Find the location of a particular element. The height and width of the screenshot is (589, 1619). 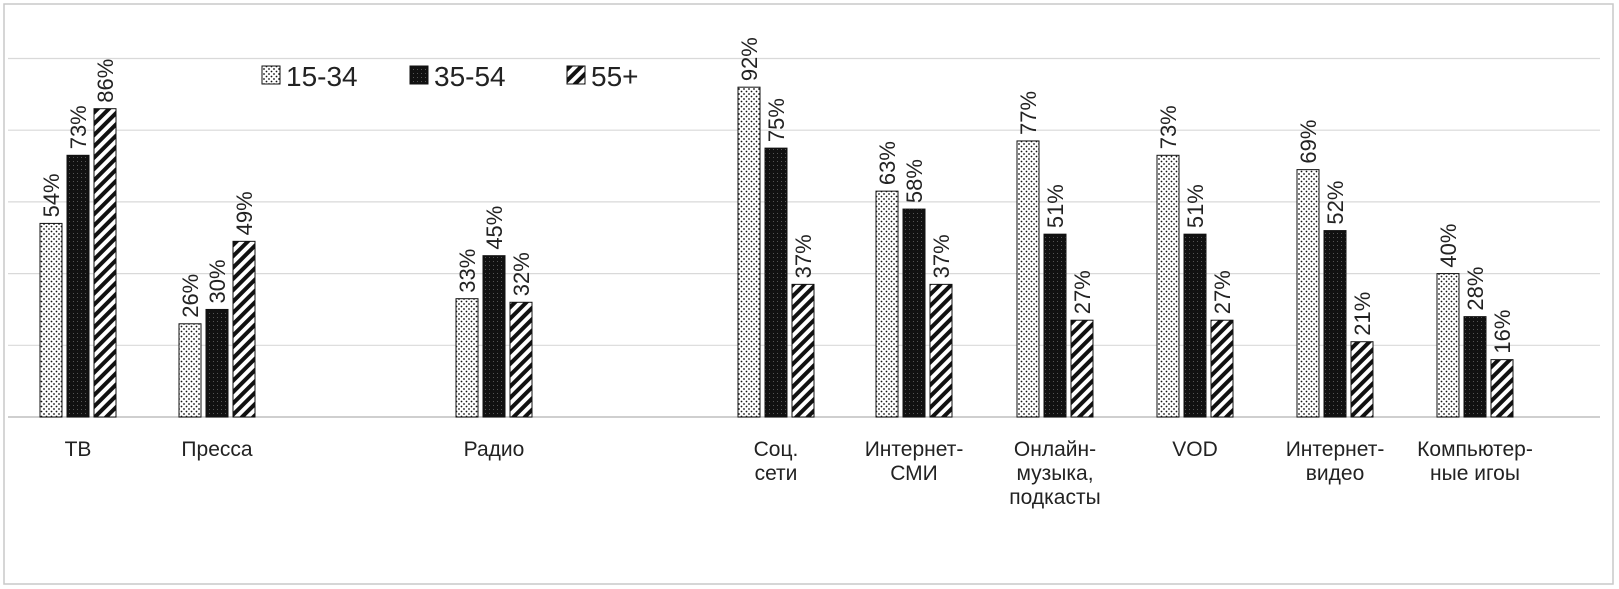

data-label: 92% is located at coordinates (749, 59).